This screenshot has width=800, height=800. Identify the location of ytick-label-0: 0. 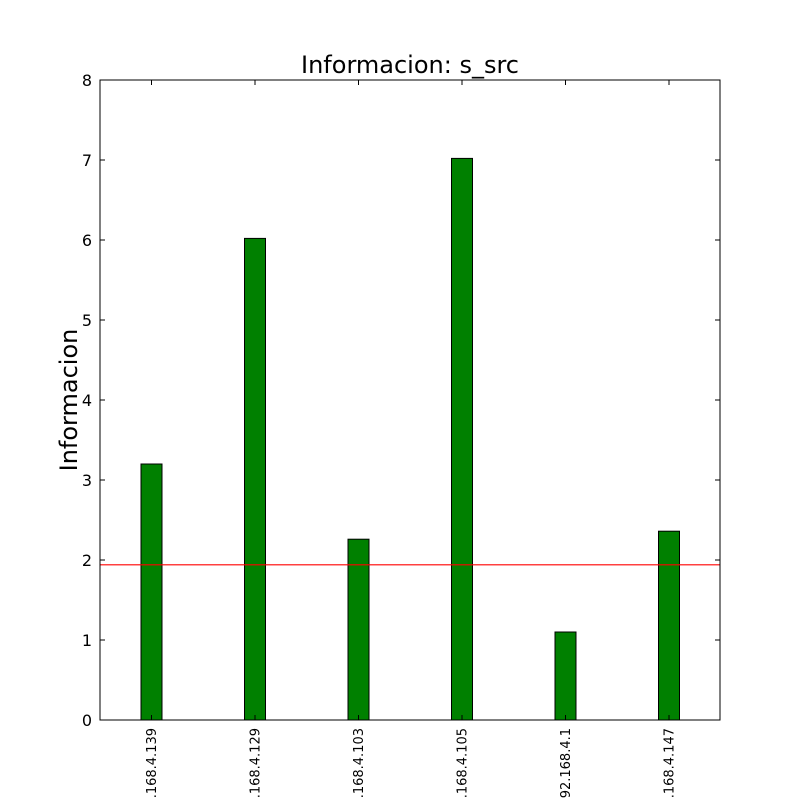
(87, 720).